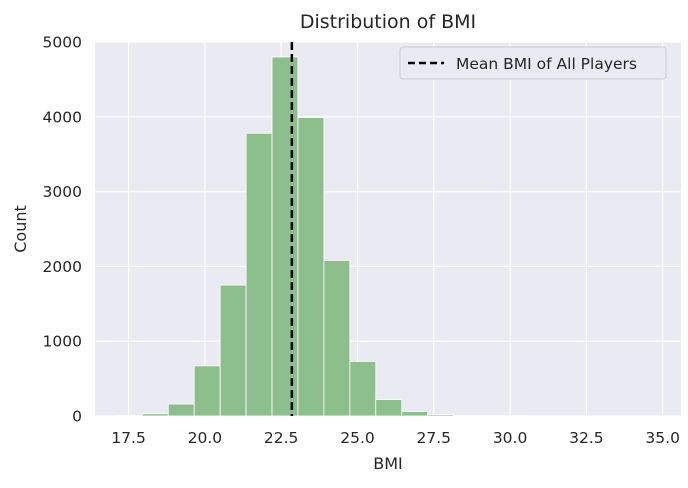 This screenshot has height=488, width=688. I want to click on x-tick-label: 25.0, so click(357, 438).